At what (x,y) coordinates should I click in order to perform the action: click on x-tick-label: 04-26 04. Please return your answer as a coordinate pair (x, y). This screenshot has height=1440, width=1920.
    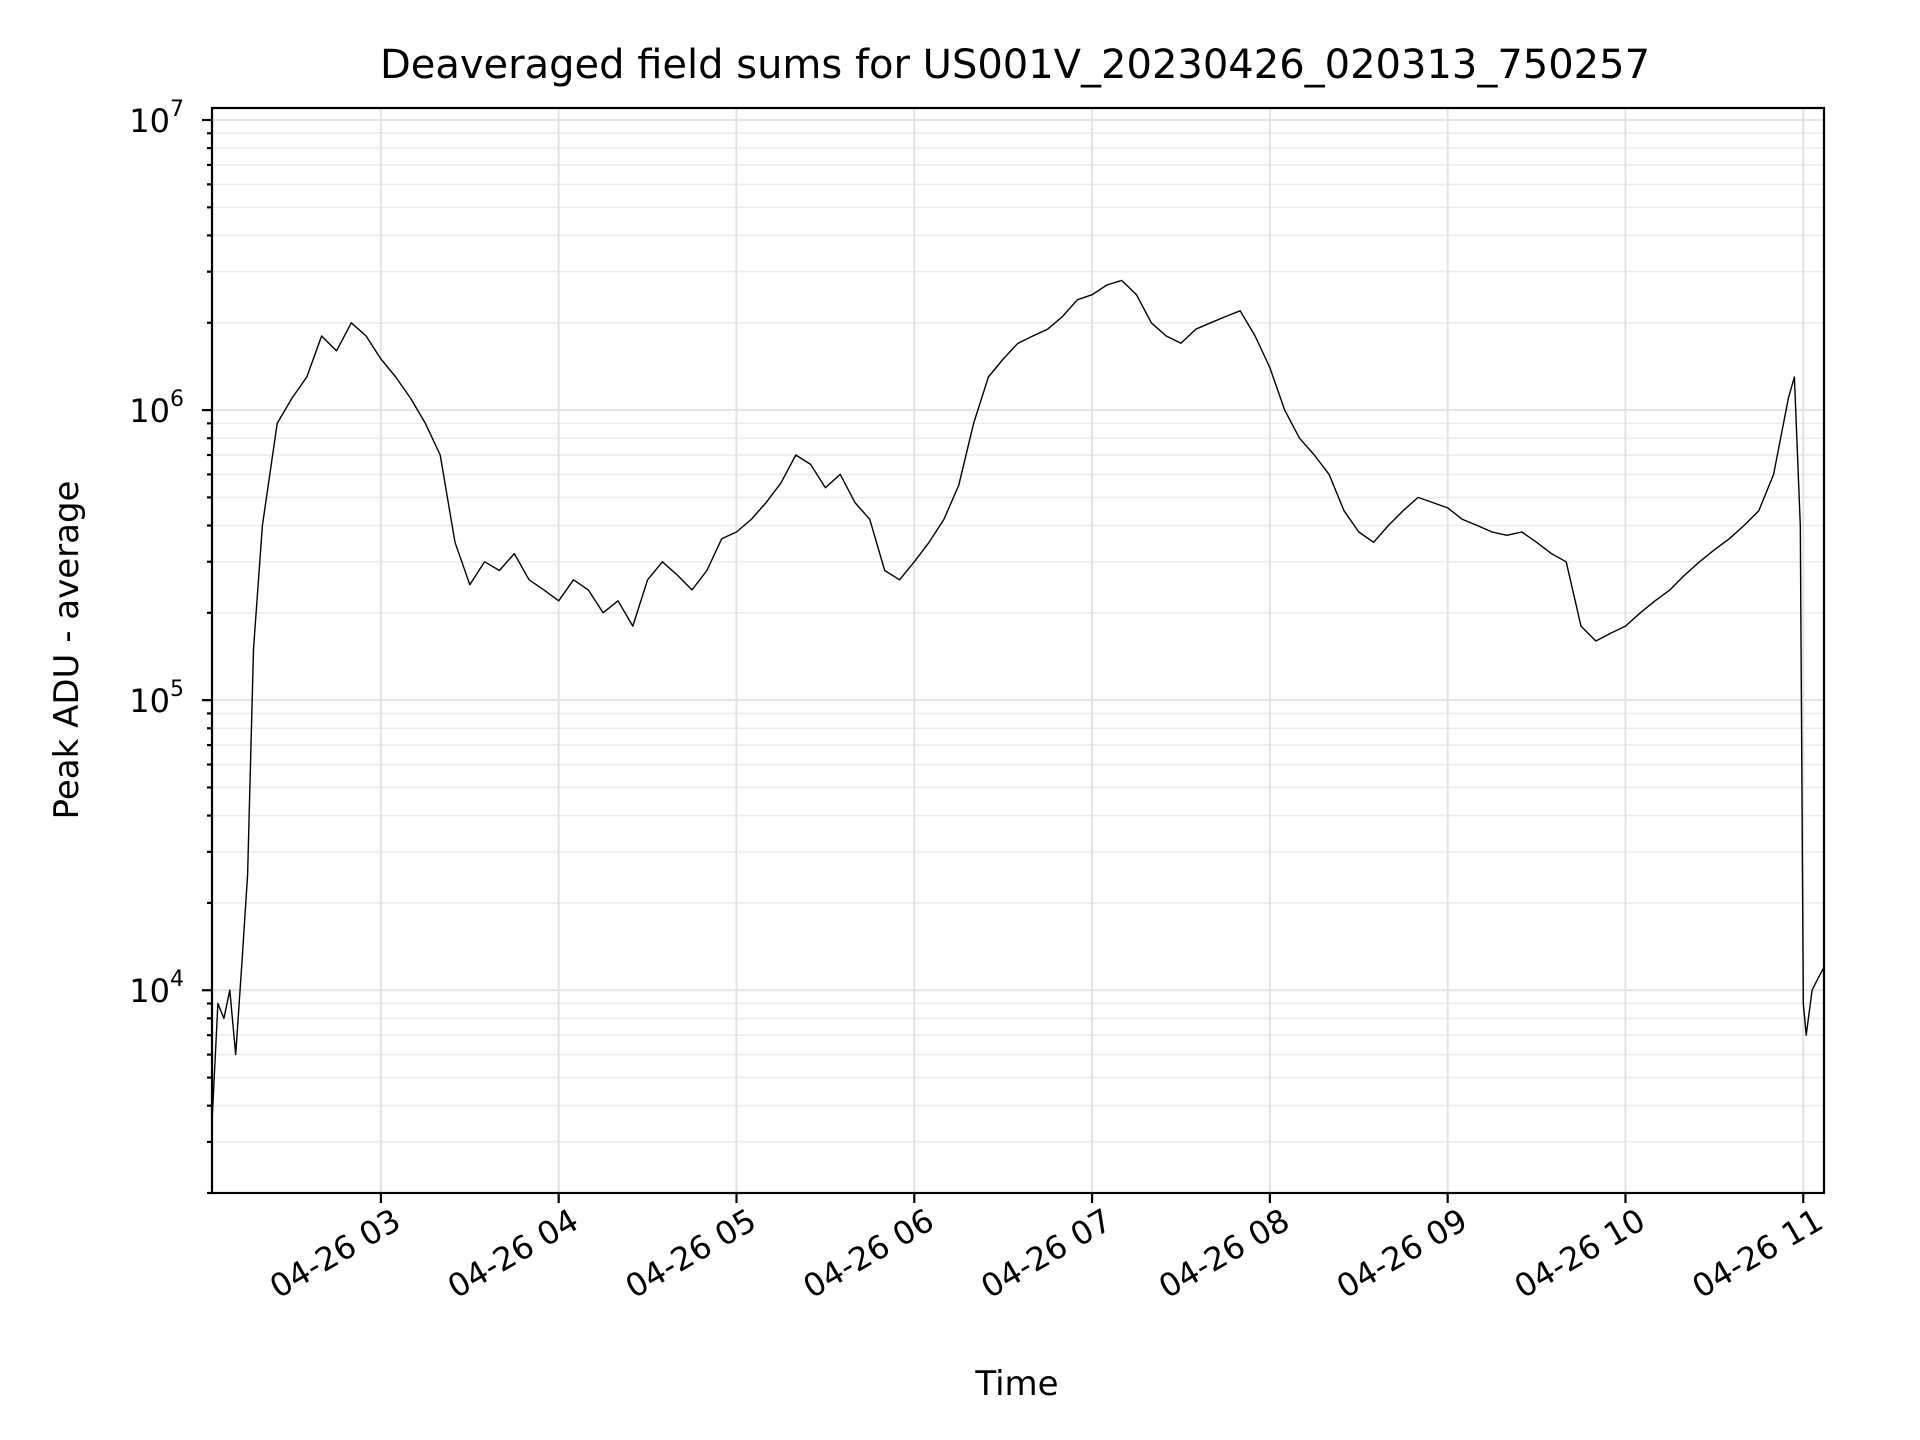
    Looking at the image, I should click on (513, 1253).